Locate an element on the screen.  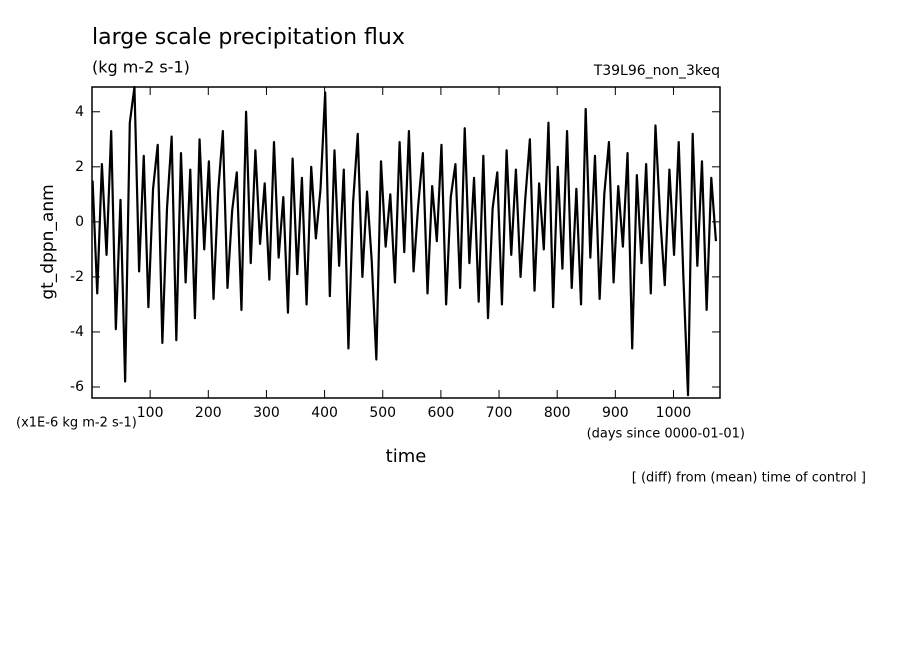
x-unit-label: (days since 0000-01-01) is located at coordinates (666, 434).